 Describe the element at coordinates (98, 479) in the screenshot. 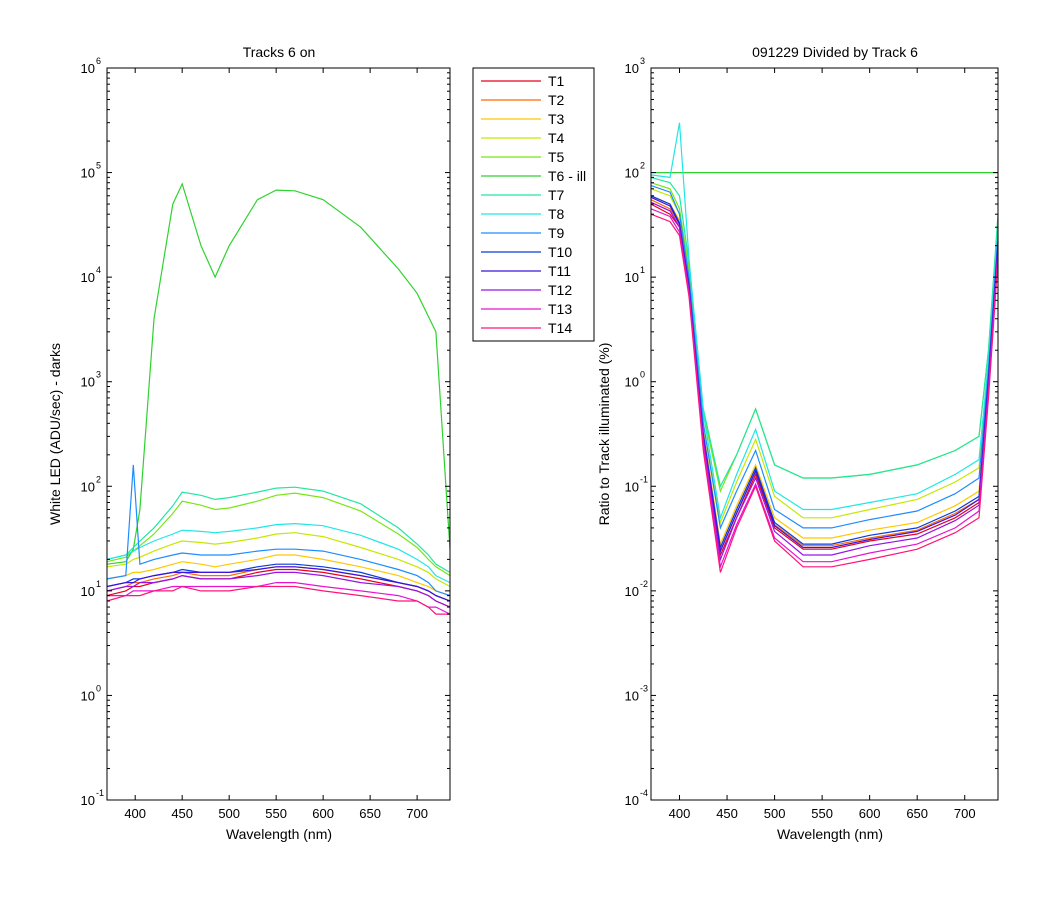

I see `left-y-tick-exponent: 2` at that location.